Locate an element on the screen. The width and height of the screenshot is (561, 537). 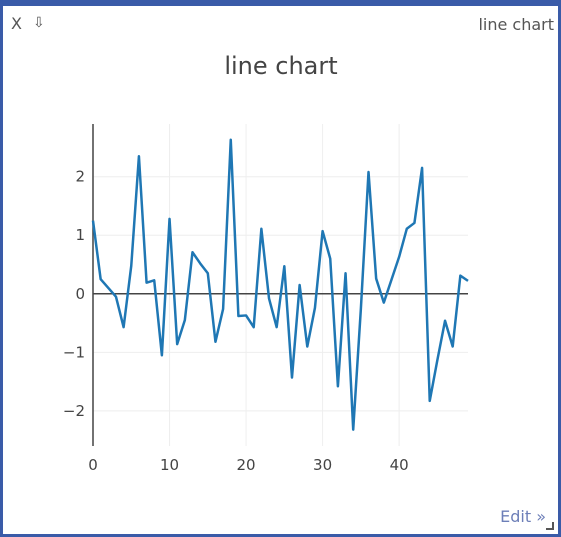
x-tick-label-4: 40 is located at coordinates (399, 465).